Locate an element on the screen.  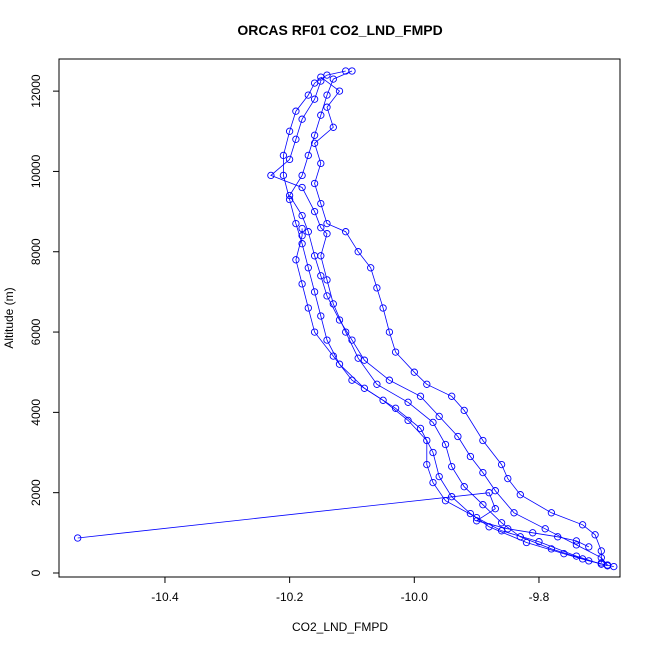
x-axis-label: CO2_LND_FMPD is located at coordinates (340, 627).